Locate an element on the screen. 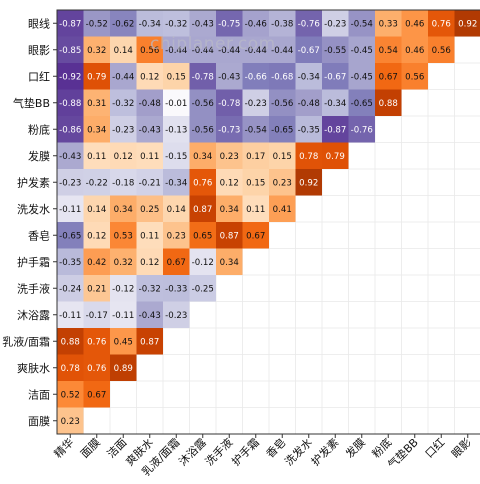 The image size is (480, 484). cell-value-label: -0.73 is located at coordinates (229, 131).